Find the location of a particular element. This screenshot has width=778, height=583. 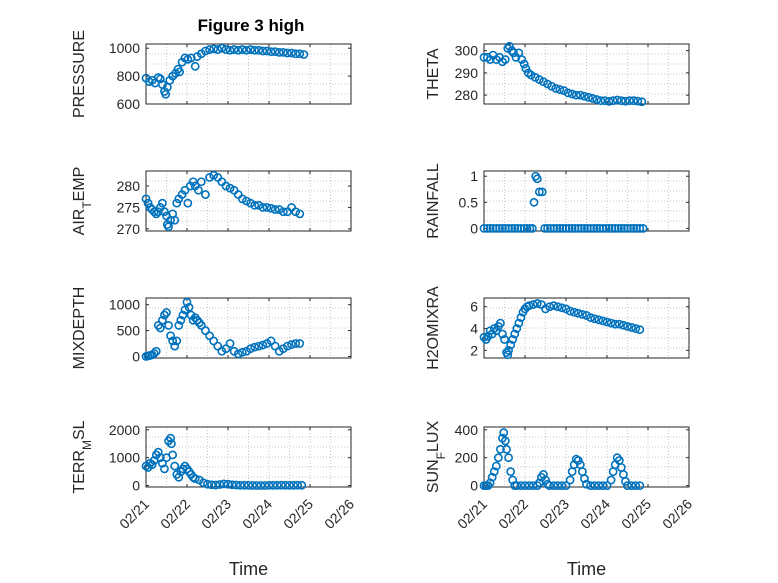

grid-lines is located at coordinates (586, 457).